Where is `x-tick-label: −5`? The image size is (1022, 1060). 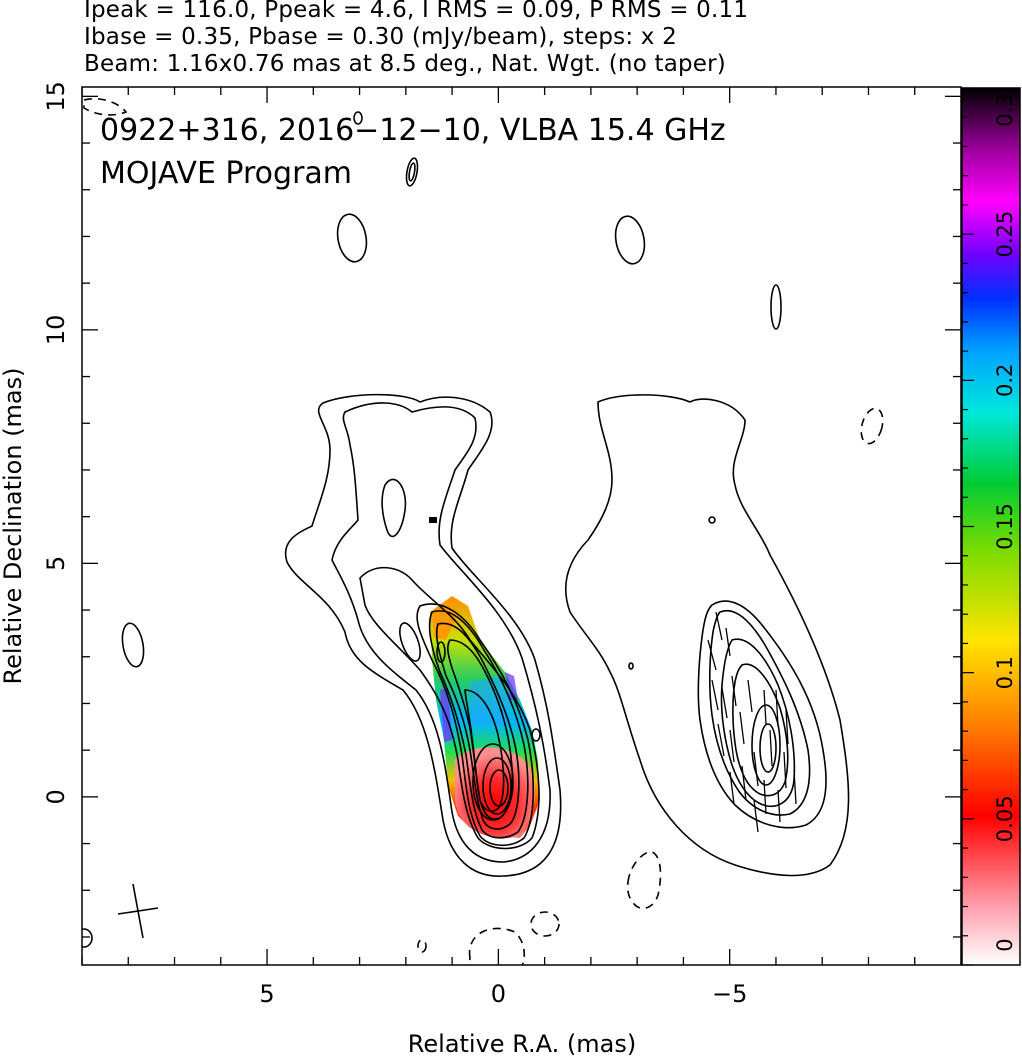
x-tick-label: −5 is located at coordinates (729, 994).